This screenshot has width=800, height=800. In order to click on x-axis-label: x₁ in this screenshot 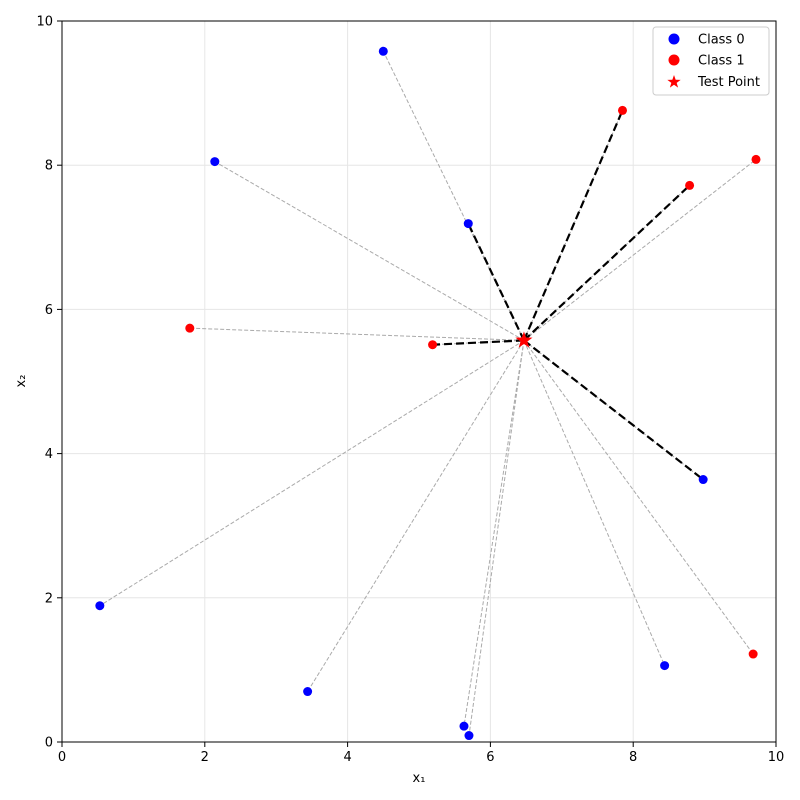, I will do `click(419, 778)`.